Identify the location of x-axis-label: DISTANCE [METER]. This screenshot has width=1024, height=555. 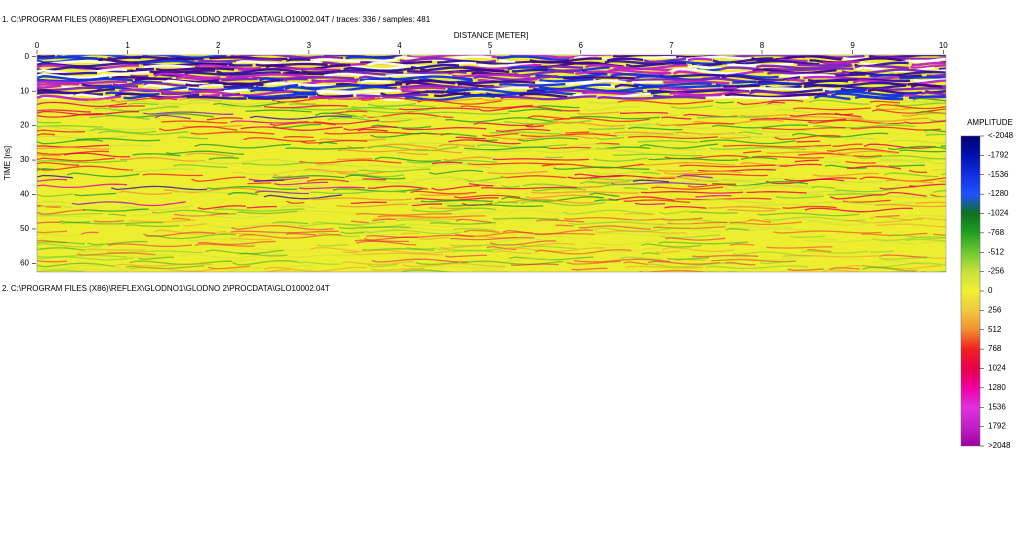
(491, 35).